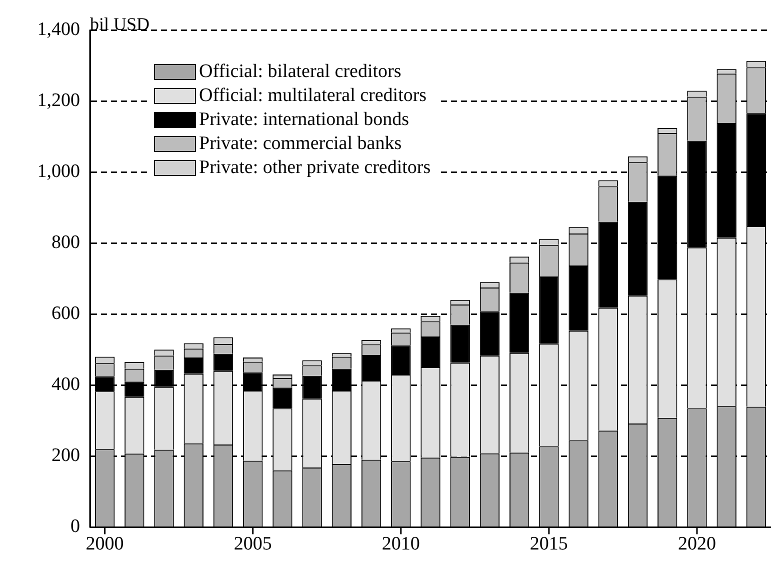 The image size is (771, 568). I want to click on x-tick-label: 2015, so click(549, 544).